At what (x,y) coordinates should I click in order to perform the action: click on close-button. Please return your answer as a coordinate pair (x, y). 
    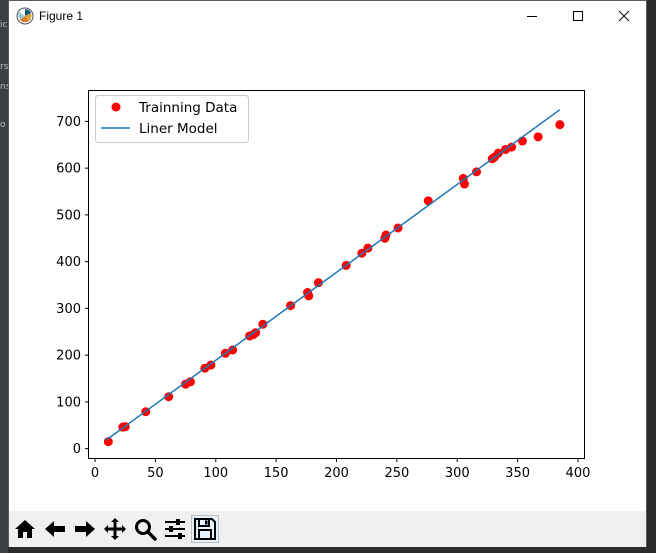
    Looking at the image, I should click on (624, 16).